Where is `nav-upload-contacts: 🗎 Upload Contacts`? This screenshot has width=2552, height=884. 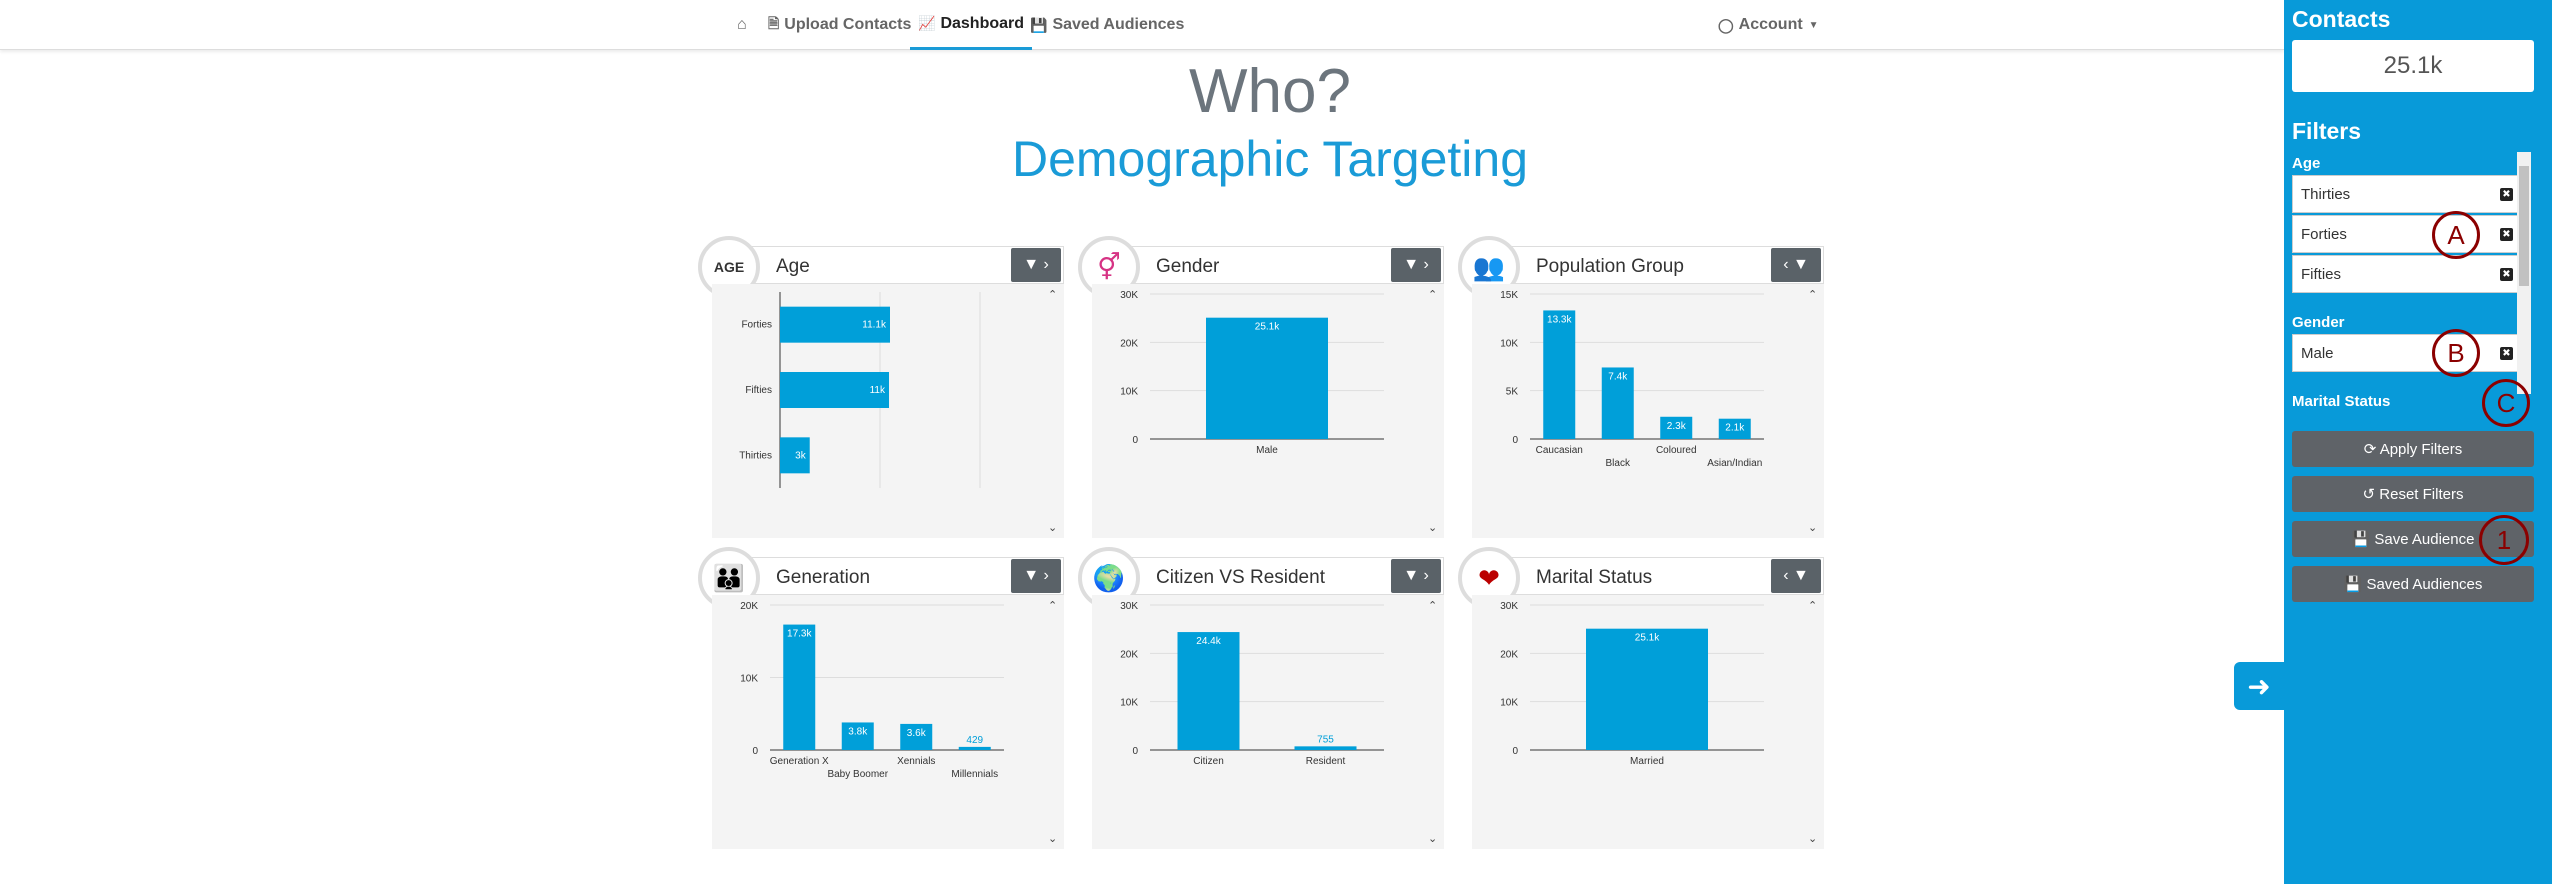 nav-upload-contacts: 🗎 Upload Contacts is located at coordinates (839, 25).